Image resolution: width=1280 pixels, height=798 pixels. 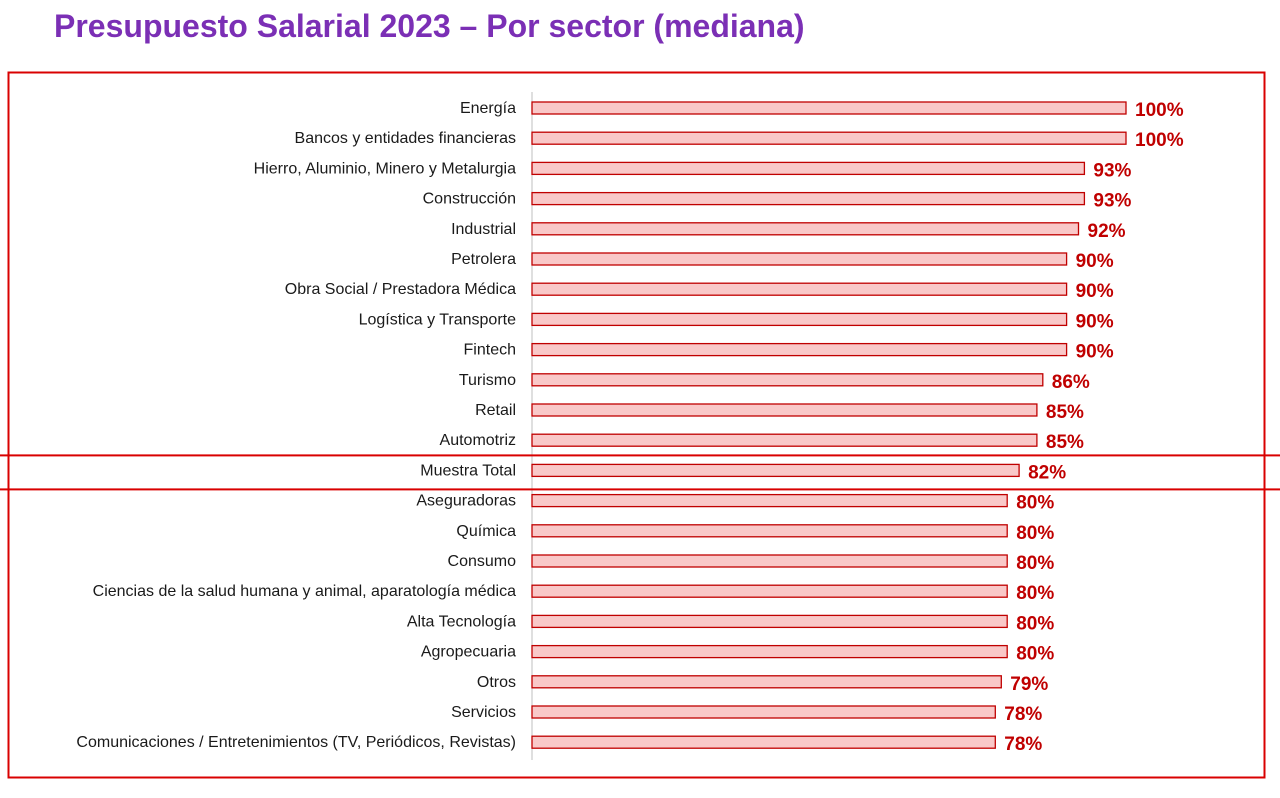 What do you see at coordinates (769, 591) in the screenshot?
I see `bar-ciencias-de-la-salud-humana-y-animal-aparatologia-medica` at bounding box center [769, 591].